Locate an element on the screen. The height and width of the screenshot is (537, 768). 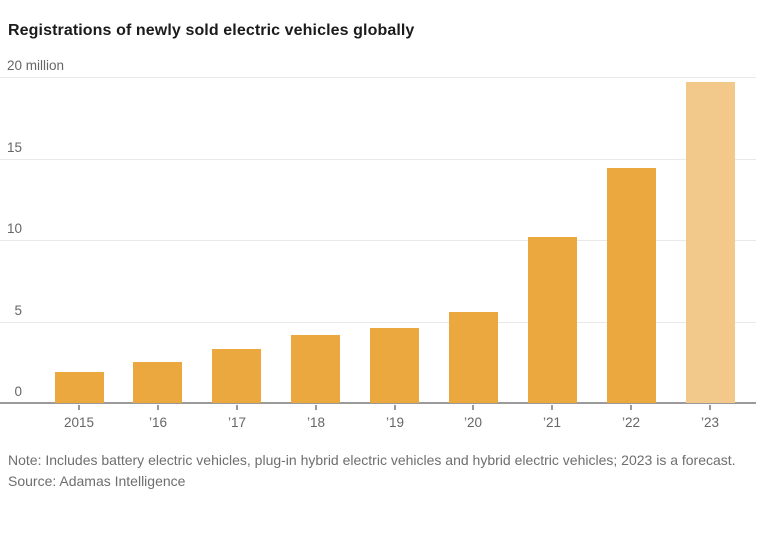
x-tick-2015 is located at coordinates (79, 407).